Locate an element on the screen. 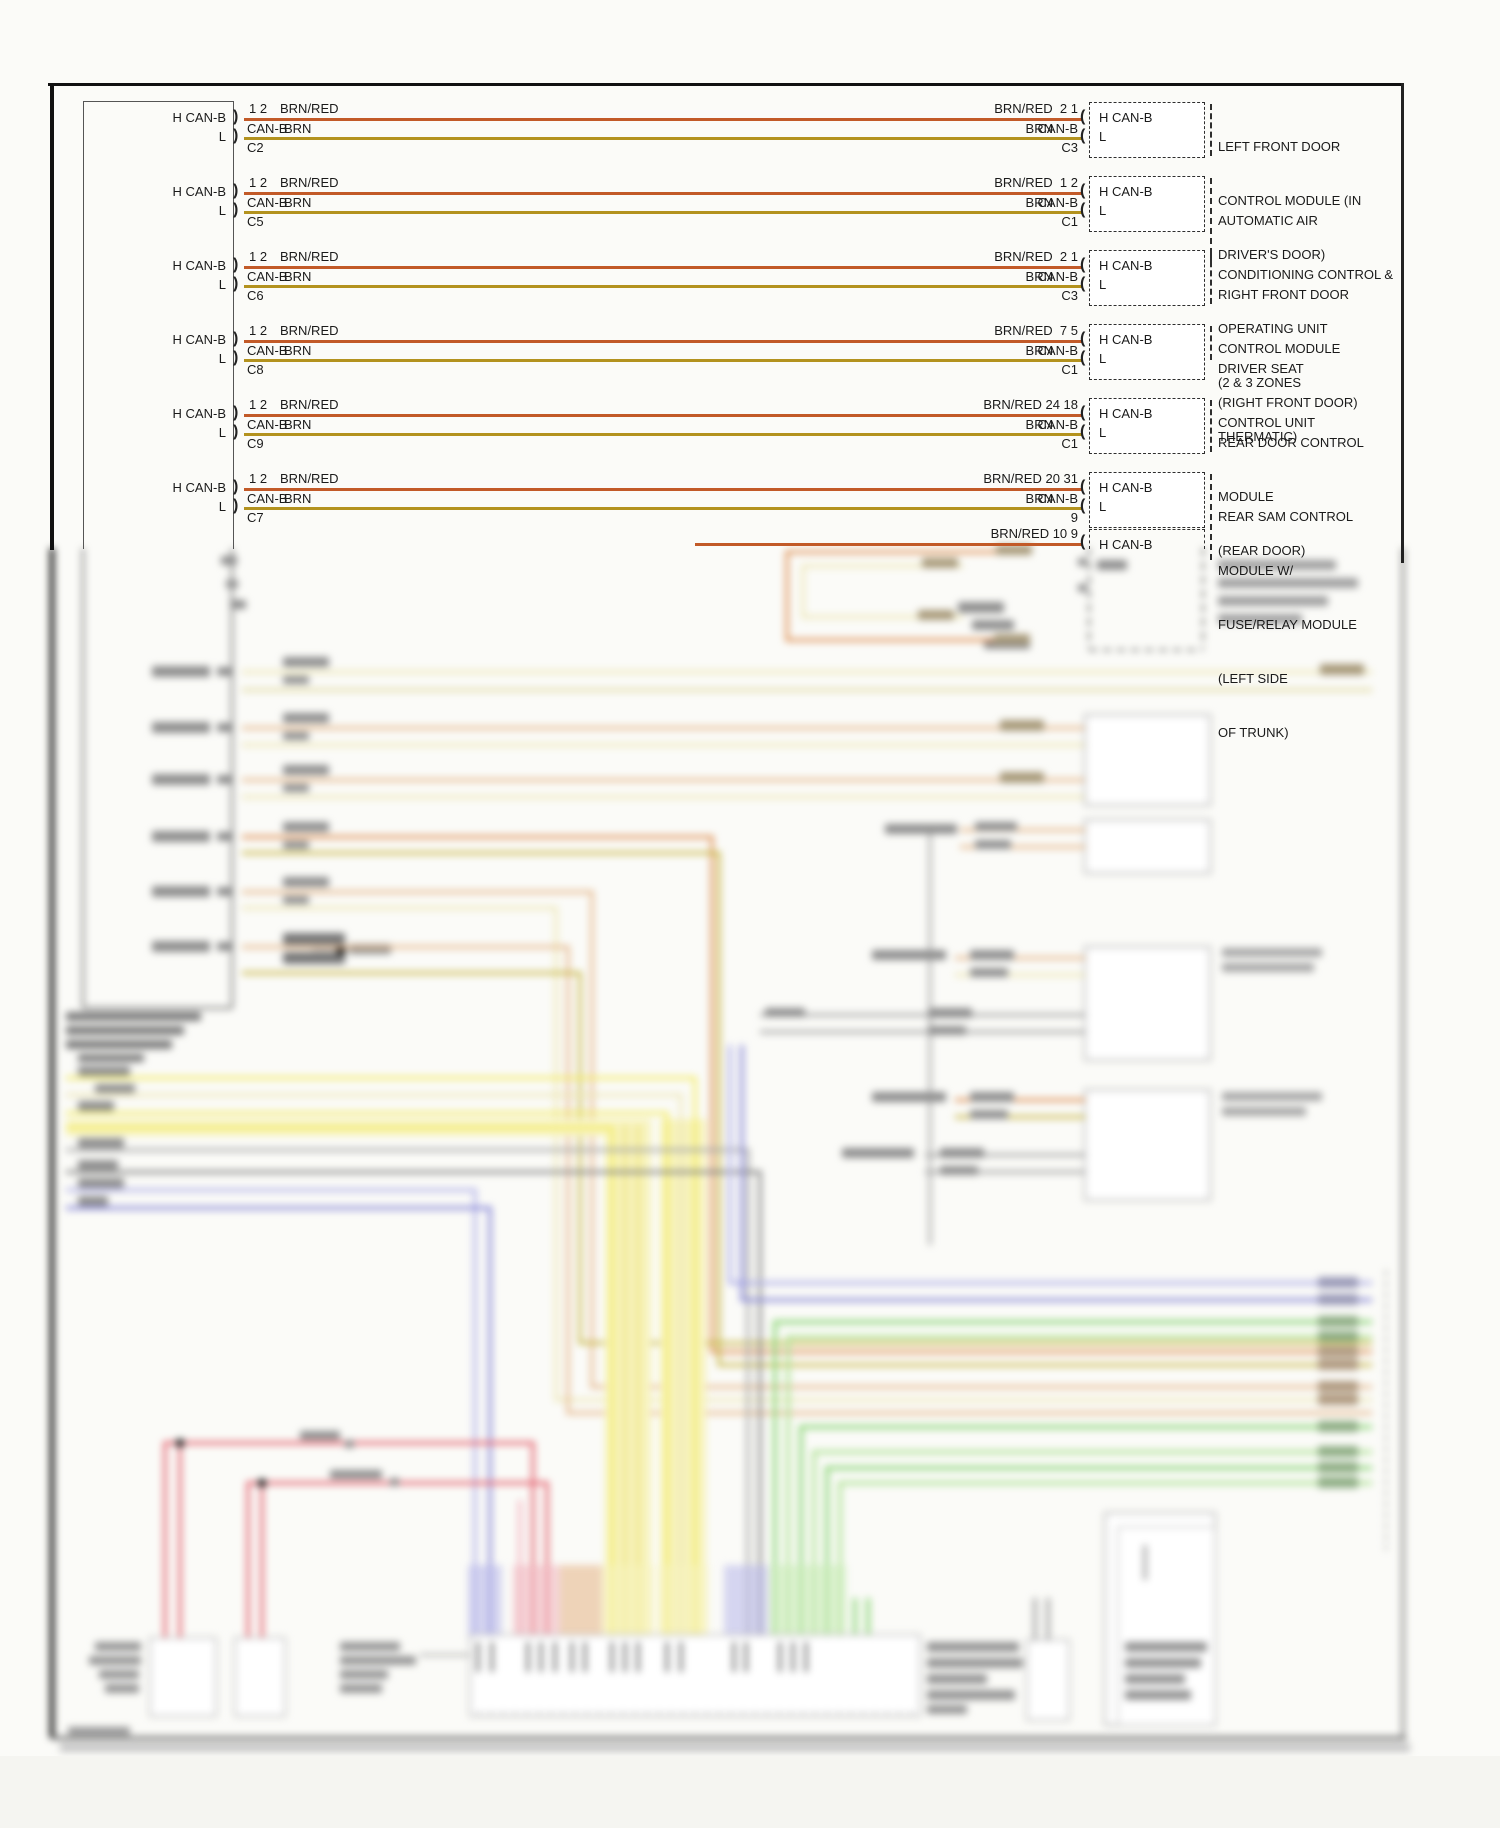 Image resolution: width=1500 pixels, height=1828 pixels. page-border-top is located at coordinates (726, 84).